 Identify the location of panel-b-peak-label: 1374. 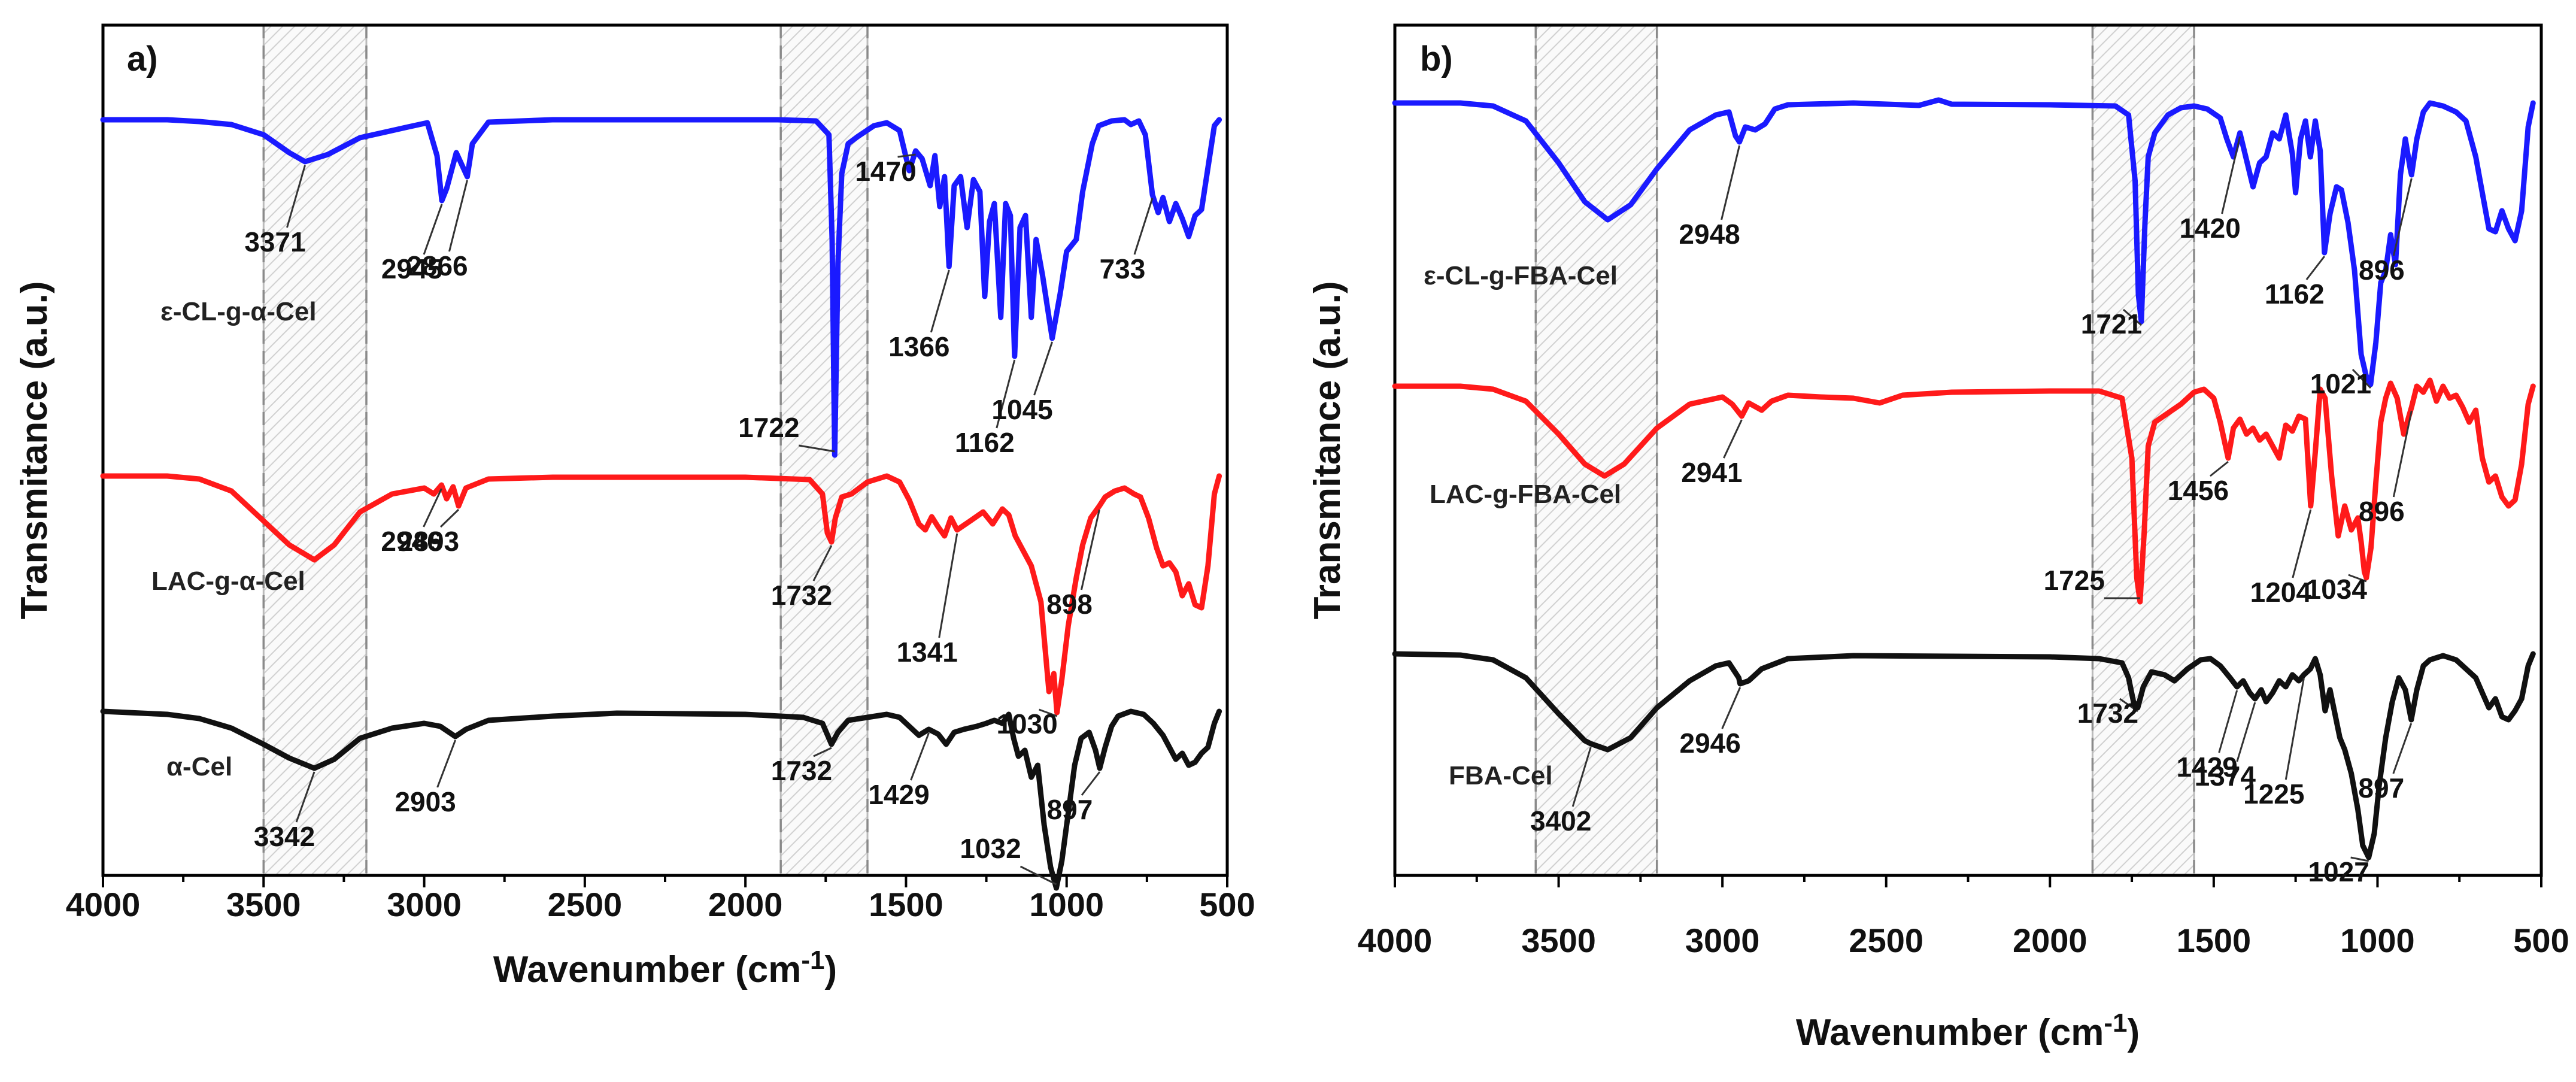
(2225, 776).